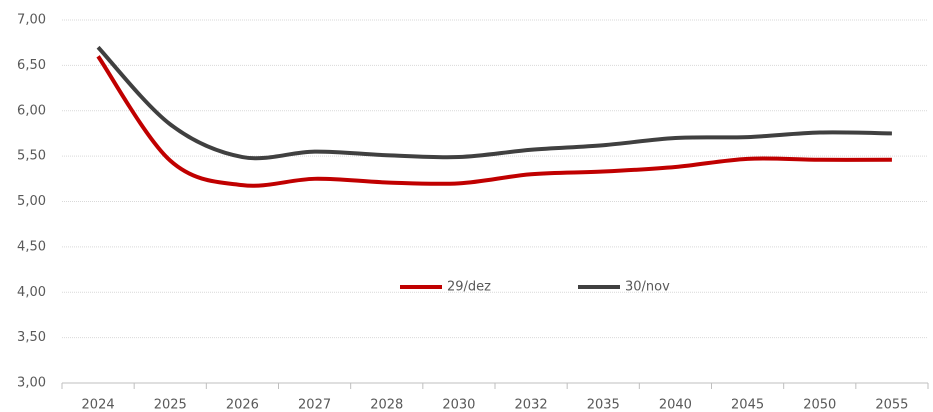  What do you see at coordinates (819, 405) in the screenshot?
I see `x-tick-label: 2050` at bounding box center [819, 405].